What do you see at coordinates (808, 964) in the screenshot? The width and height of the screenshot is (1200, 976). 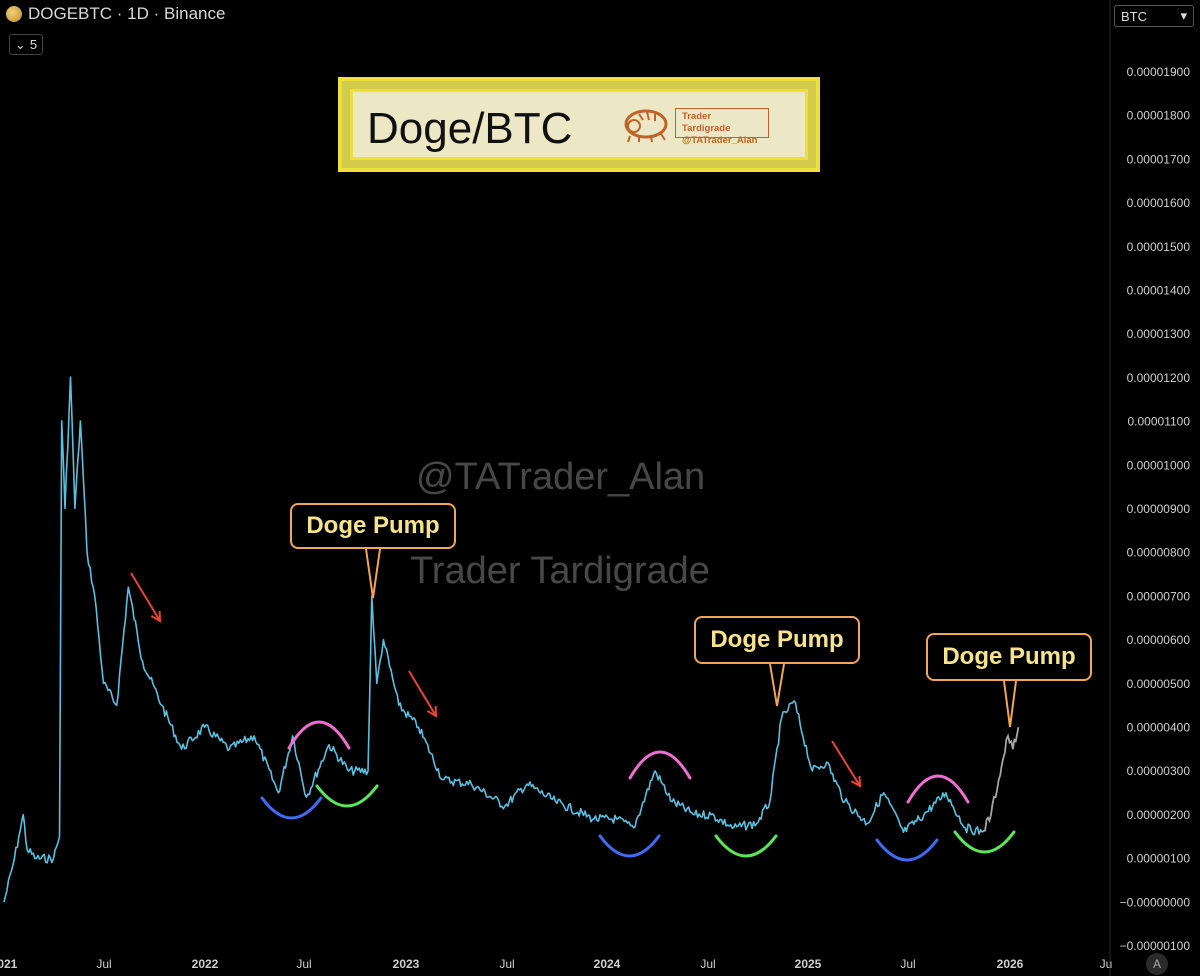 I see `x-tick-label: 2025` at bounding box center [808, 964].